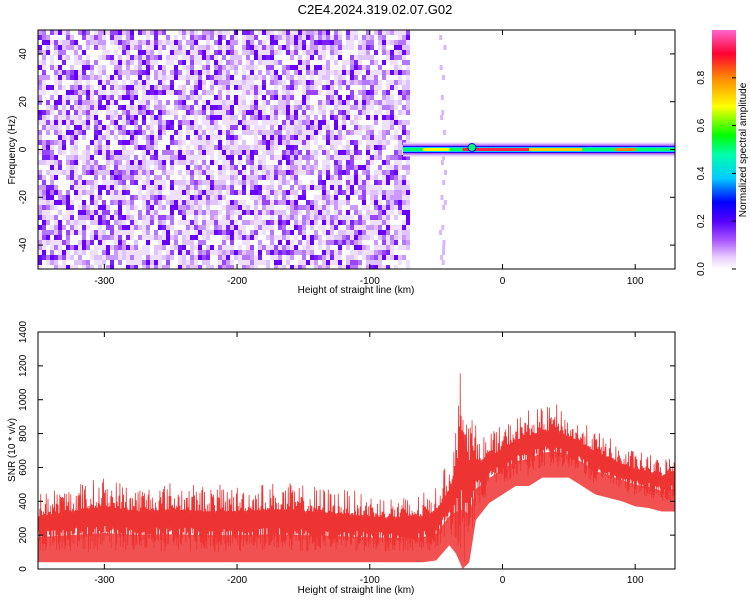 Image resolution: width=750 pixels, height=600 pixels. I want to click on y-tick-label: 1200, so click(23, 365).